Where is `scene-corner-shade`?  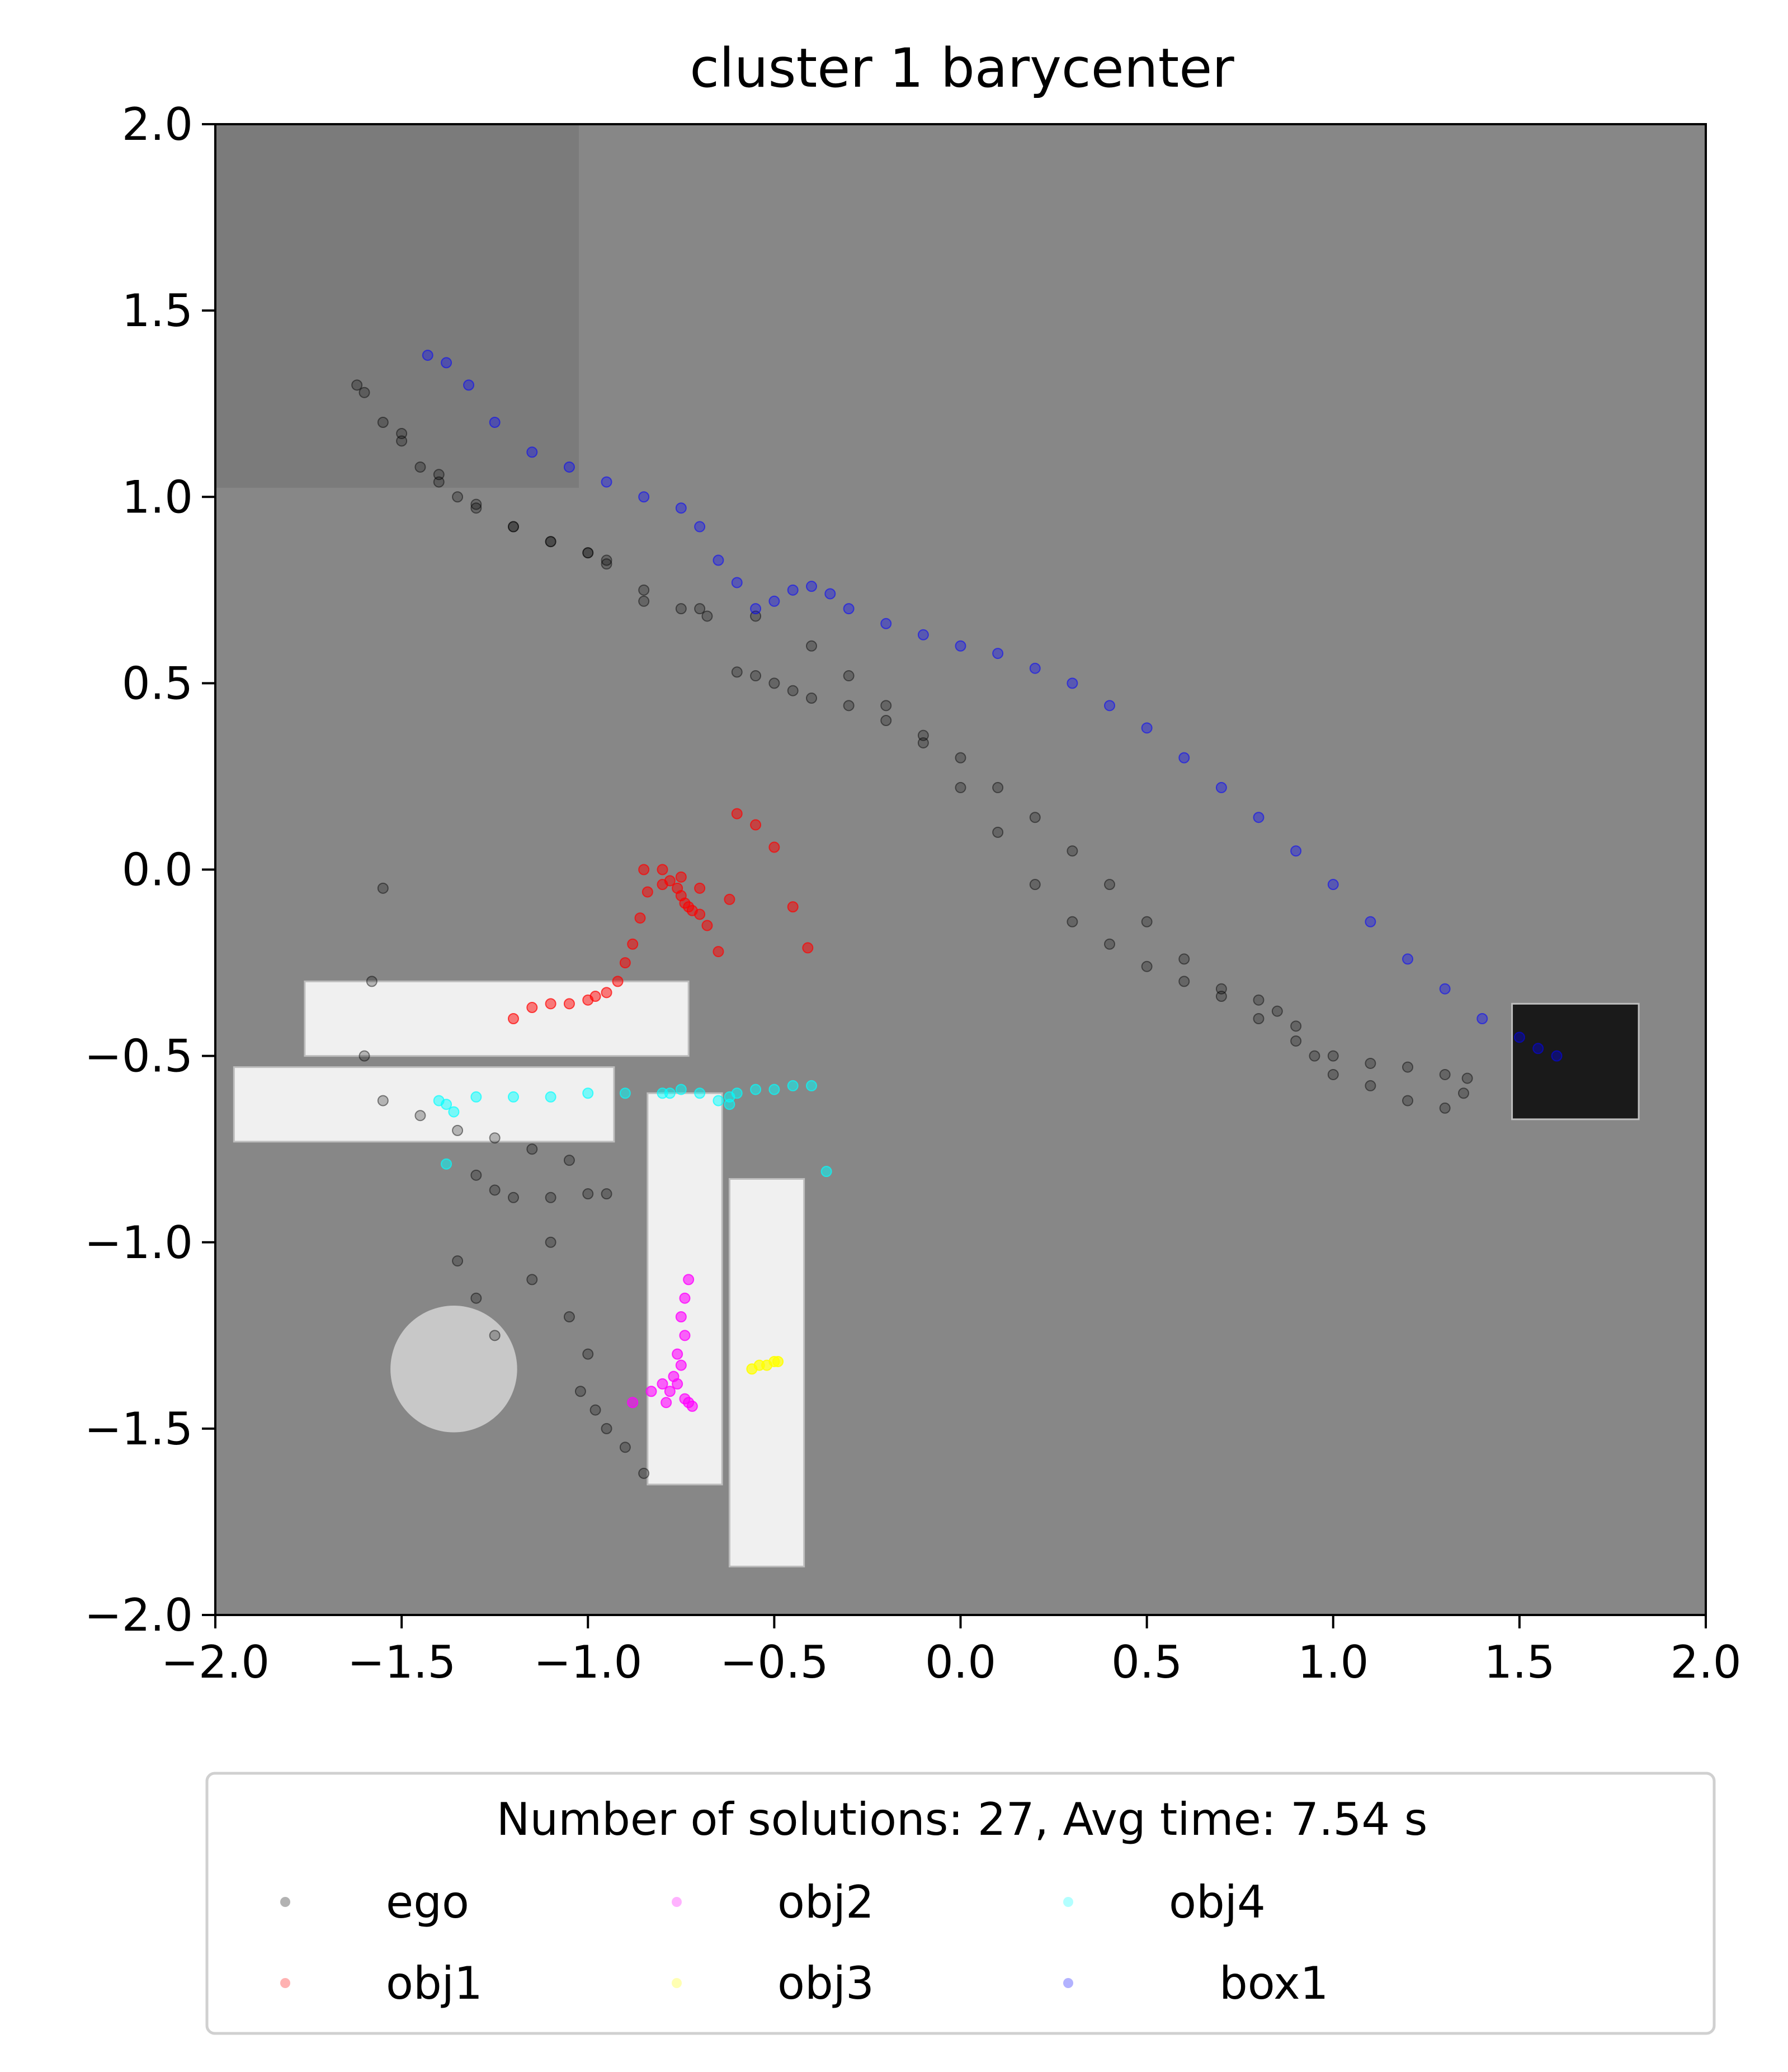 scene-corner-shade is located at coordinates (397, 306).